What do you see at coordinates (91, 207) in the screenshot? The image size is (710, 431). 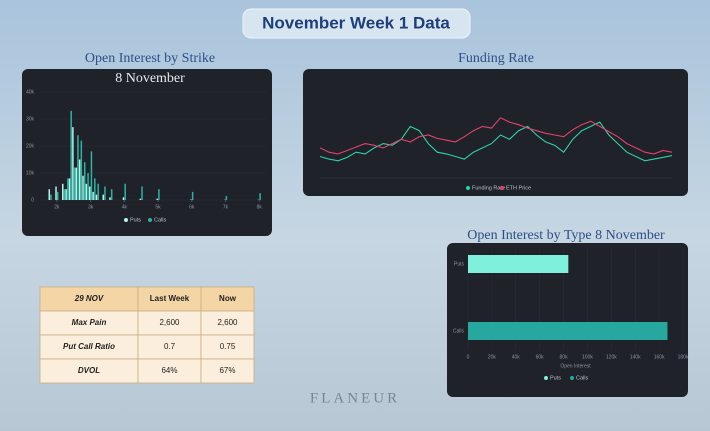 I see `x-tick-label: 3k` at bounding box center [91, 207].